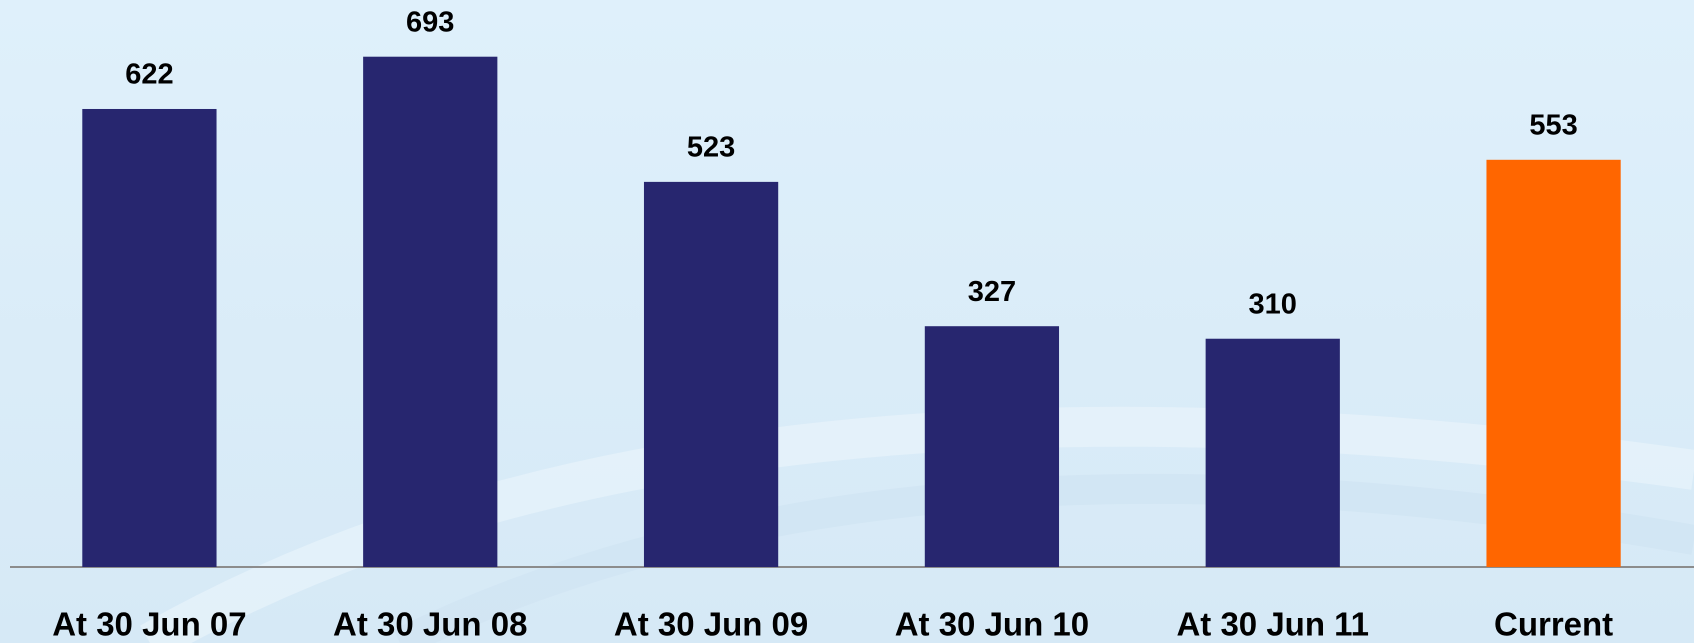  What do you see at coordinates (430, 624) in the screenshot?
I see `x-tick-label: At 30 Jun 08` at bounding box center [430, 624].